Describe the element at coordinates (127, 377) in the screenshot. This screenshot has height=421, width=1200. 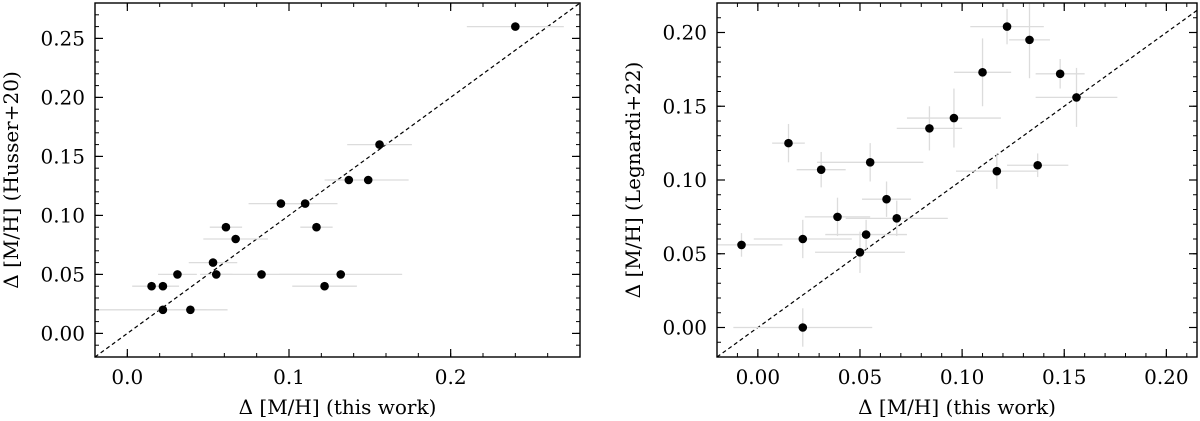
I see `x-tick-label: 0.0` at that location.